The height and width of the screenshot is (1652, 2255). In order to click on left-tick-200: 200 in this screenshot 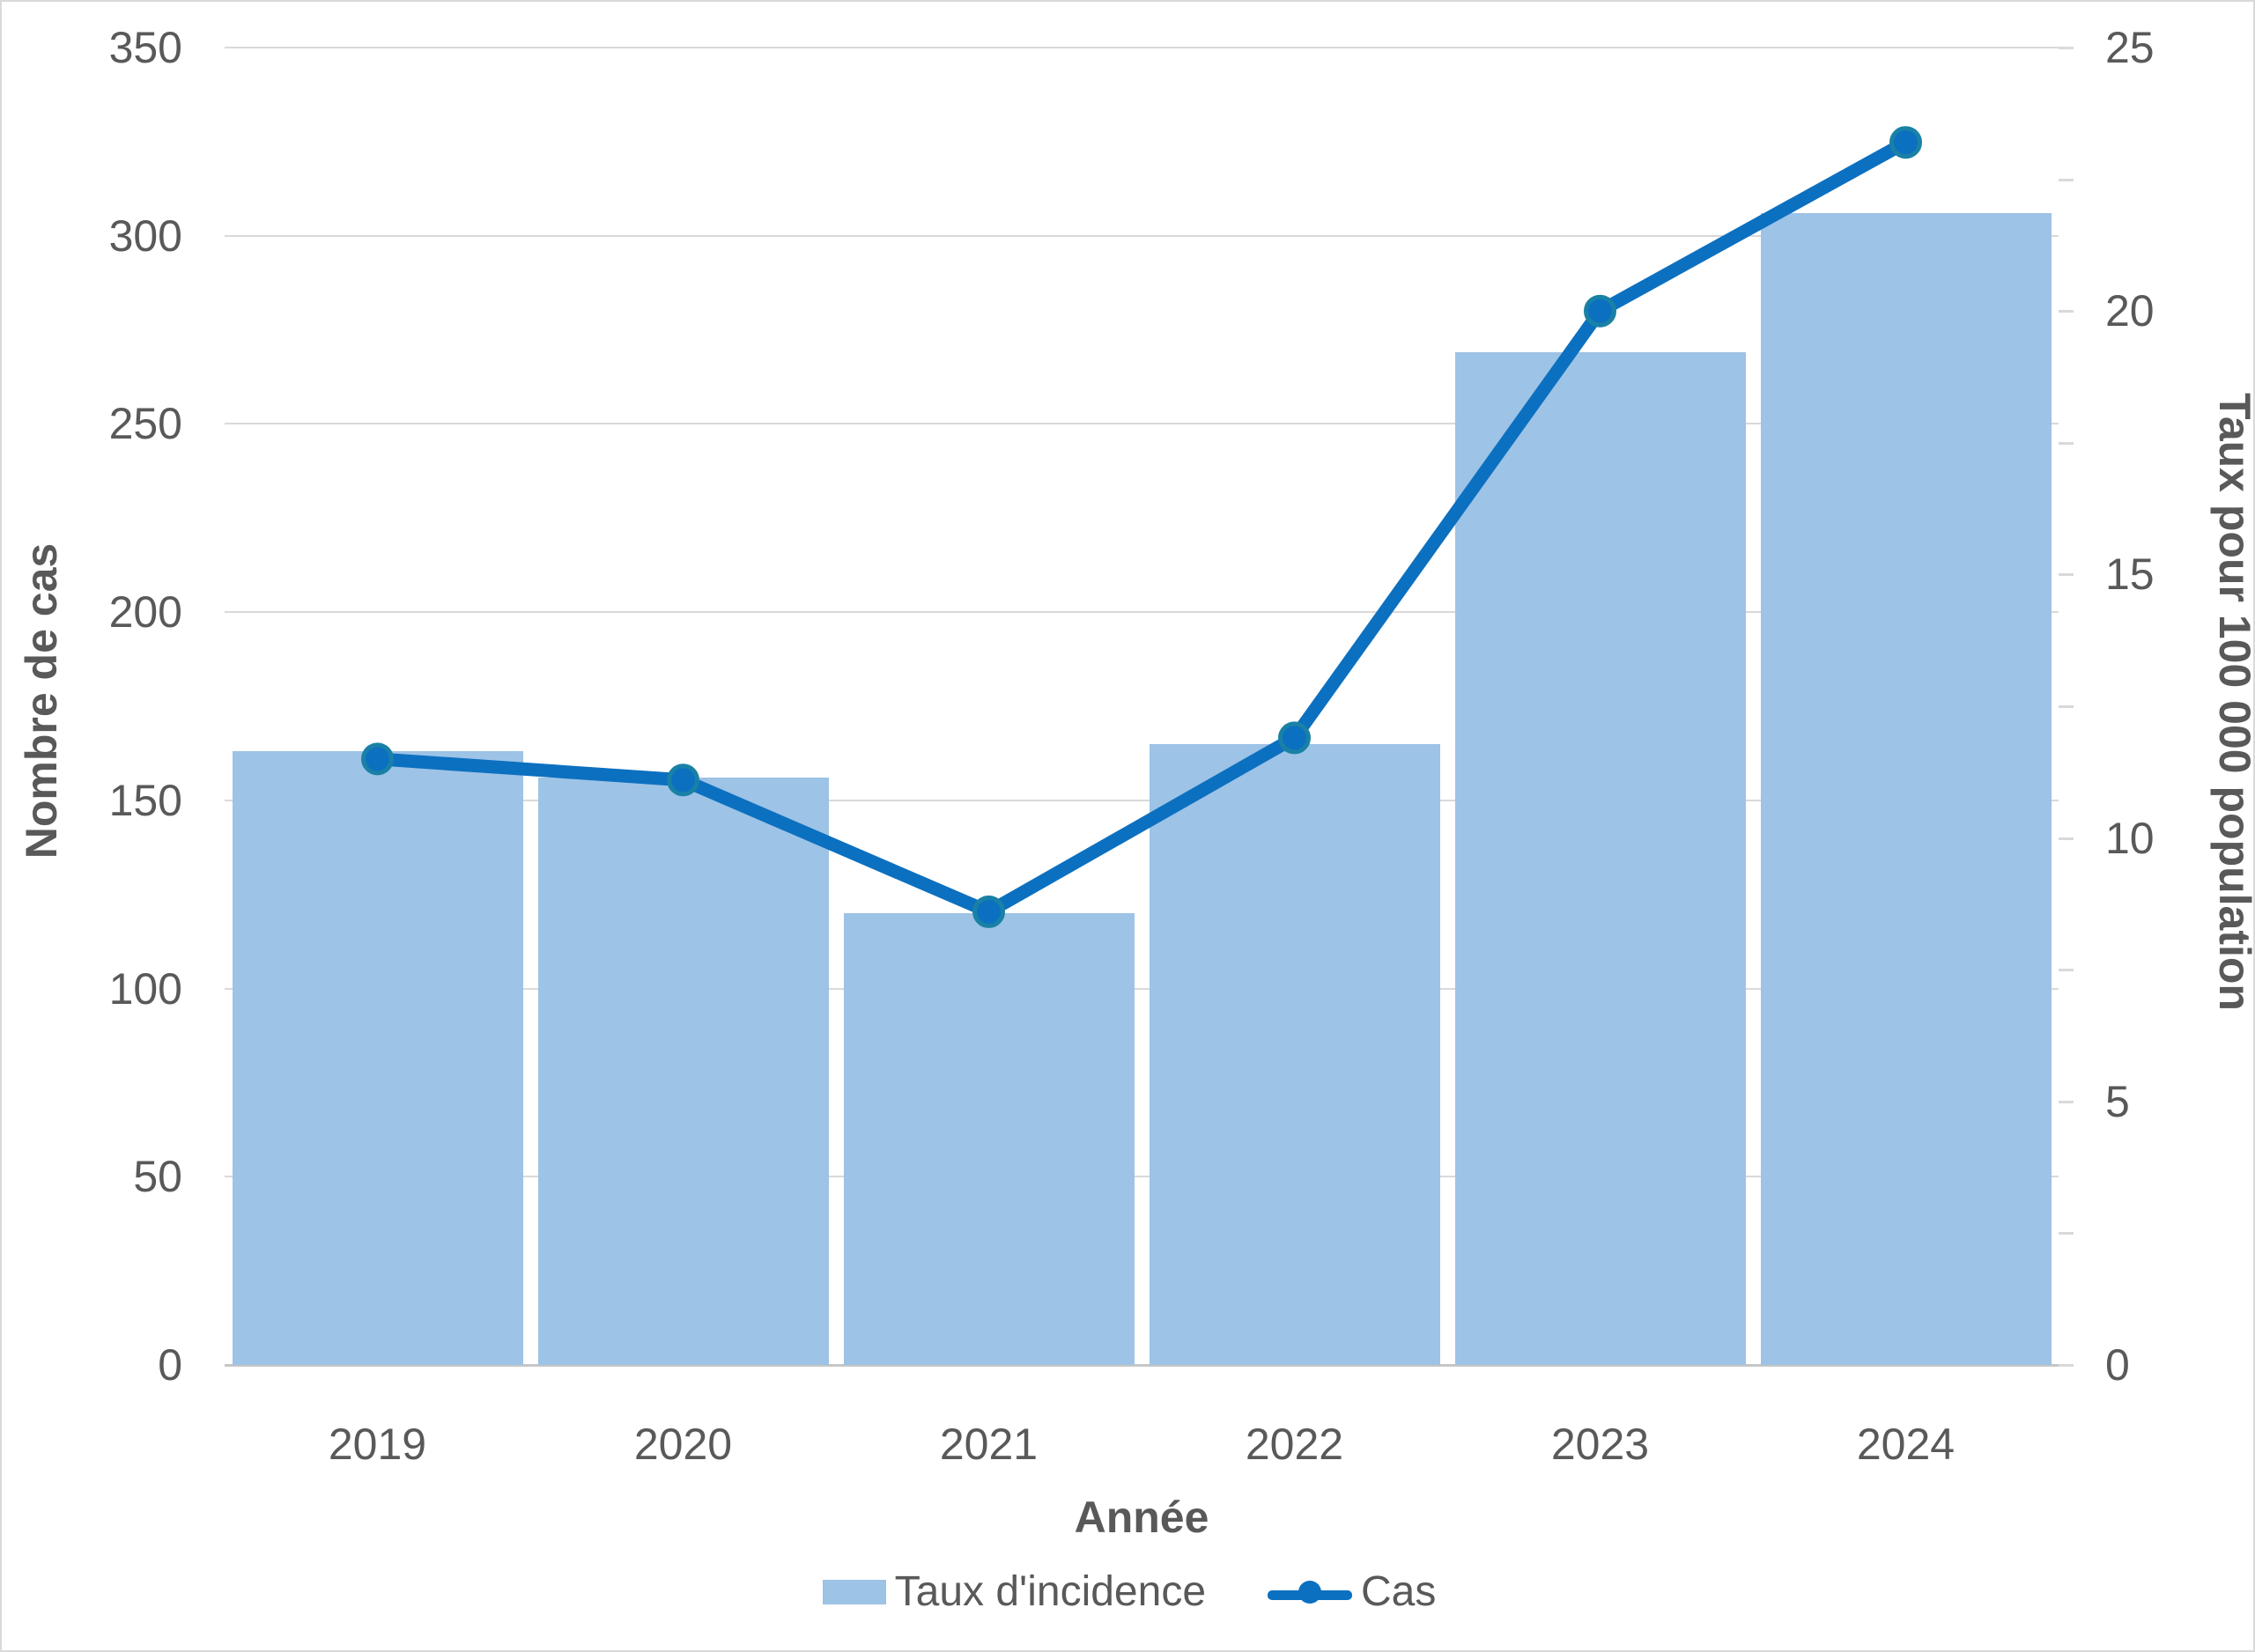, I will do `click(145, 612)`.